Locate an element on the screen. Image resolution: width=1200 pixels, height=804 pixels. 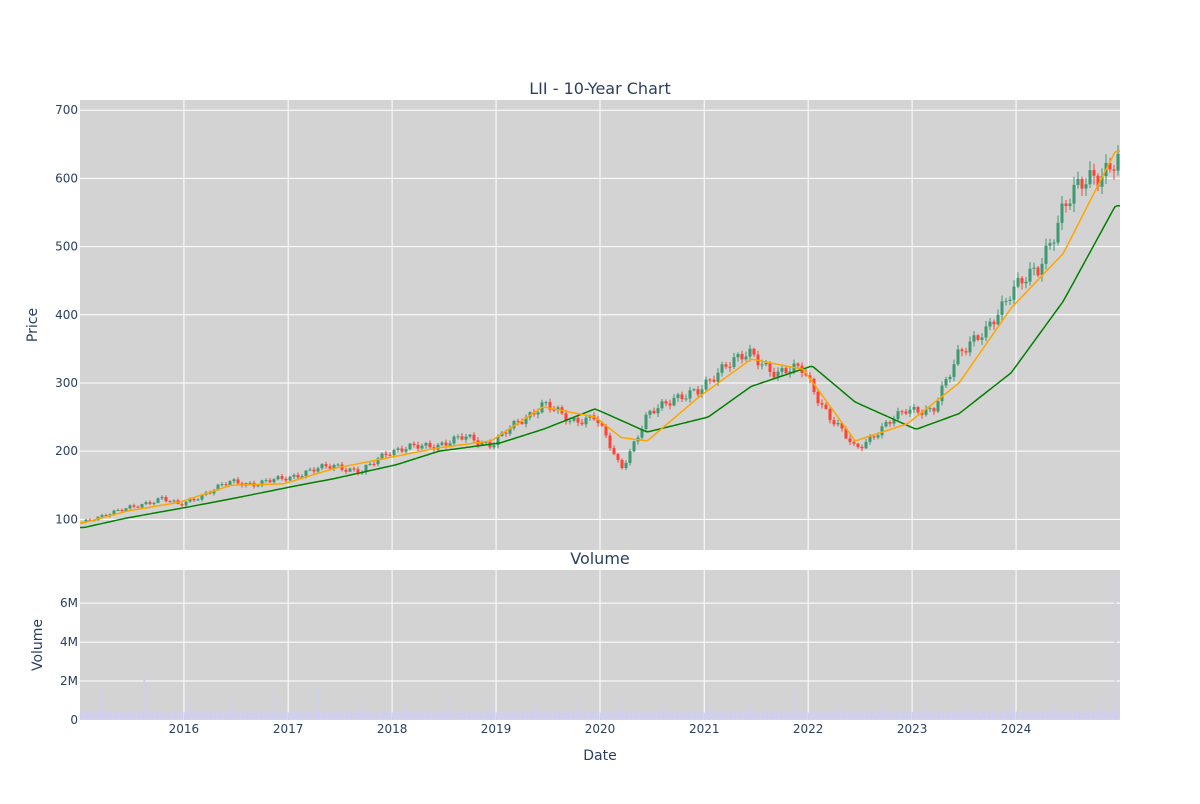
volume-y-axis-title: Volume is located at coordinates (38, 645).